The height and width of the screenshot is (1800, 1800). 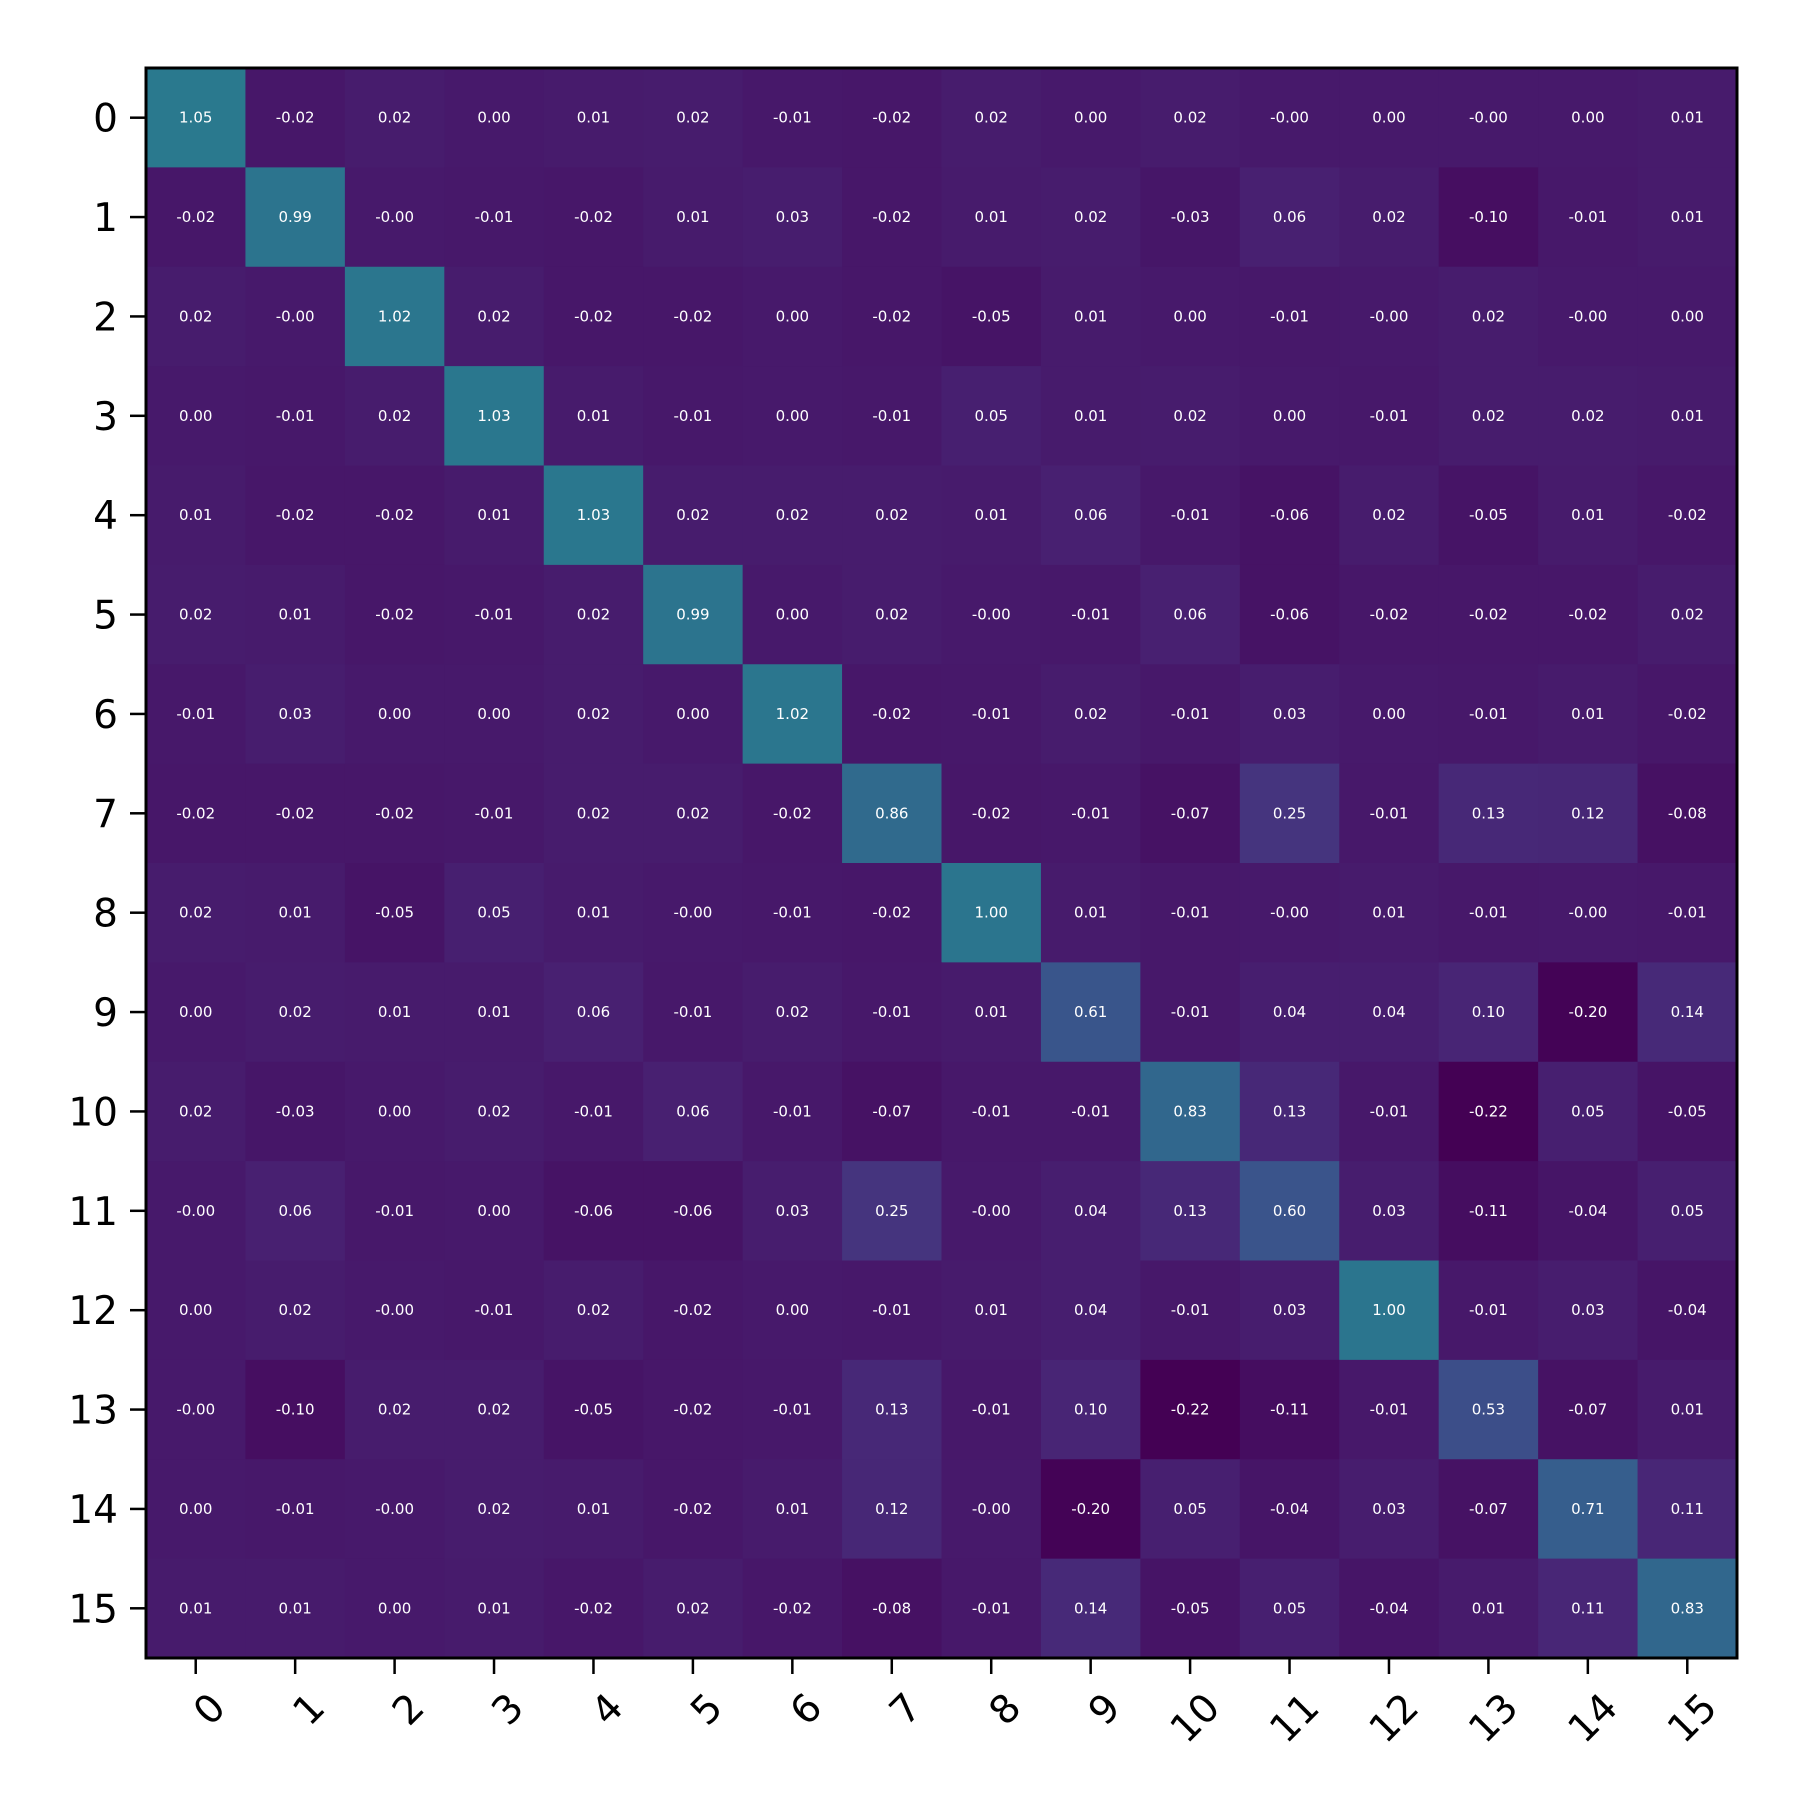 I want to click on cell-value-label: 0.11, so click(x=1687, y=1509).